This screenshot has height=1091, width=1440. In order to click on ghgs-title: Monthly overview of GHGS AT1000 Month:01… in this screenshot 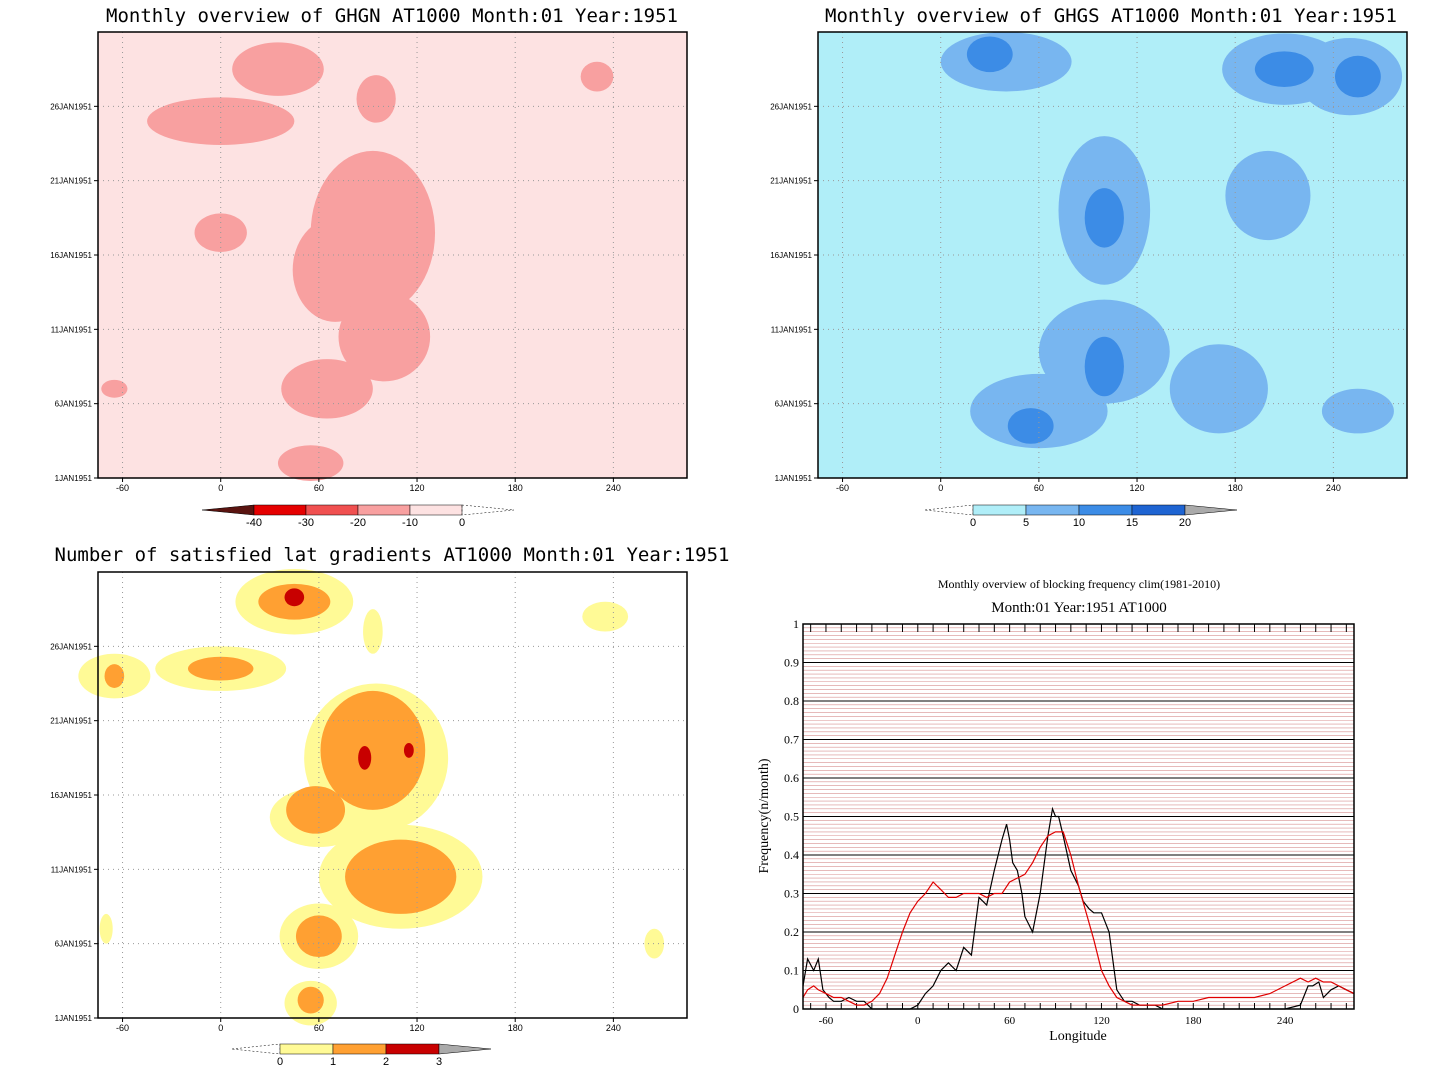, I will do `click(1111, 16)`.